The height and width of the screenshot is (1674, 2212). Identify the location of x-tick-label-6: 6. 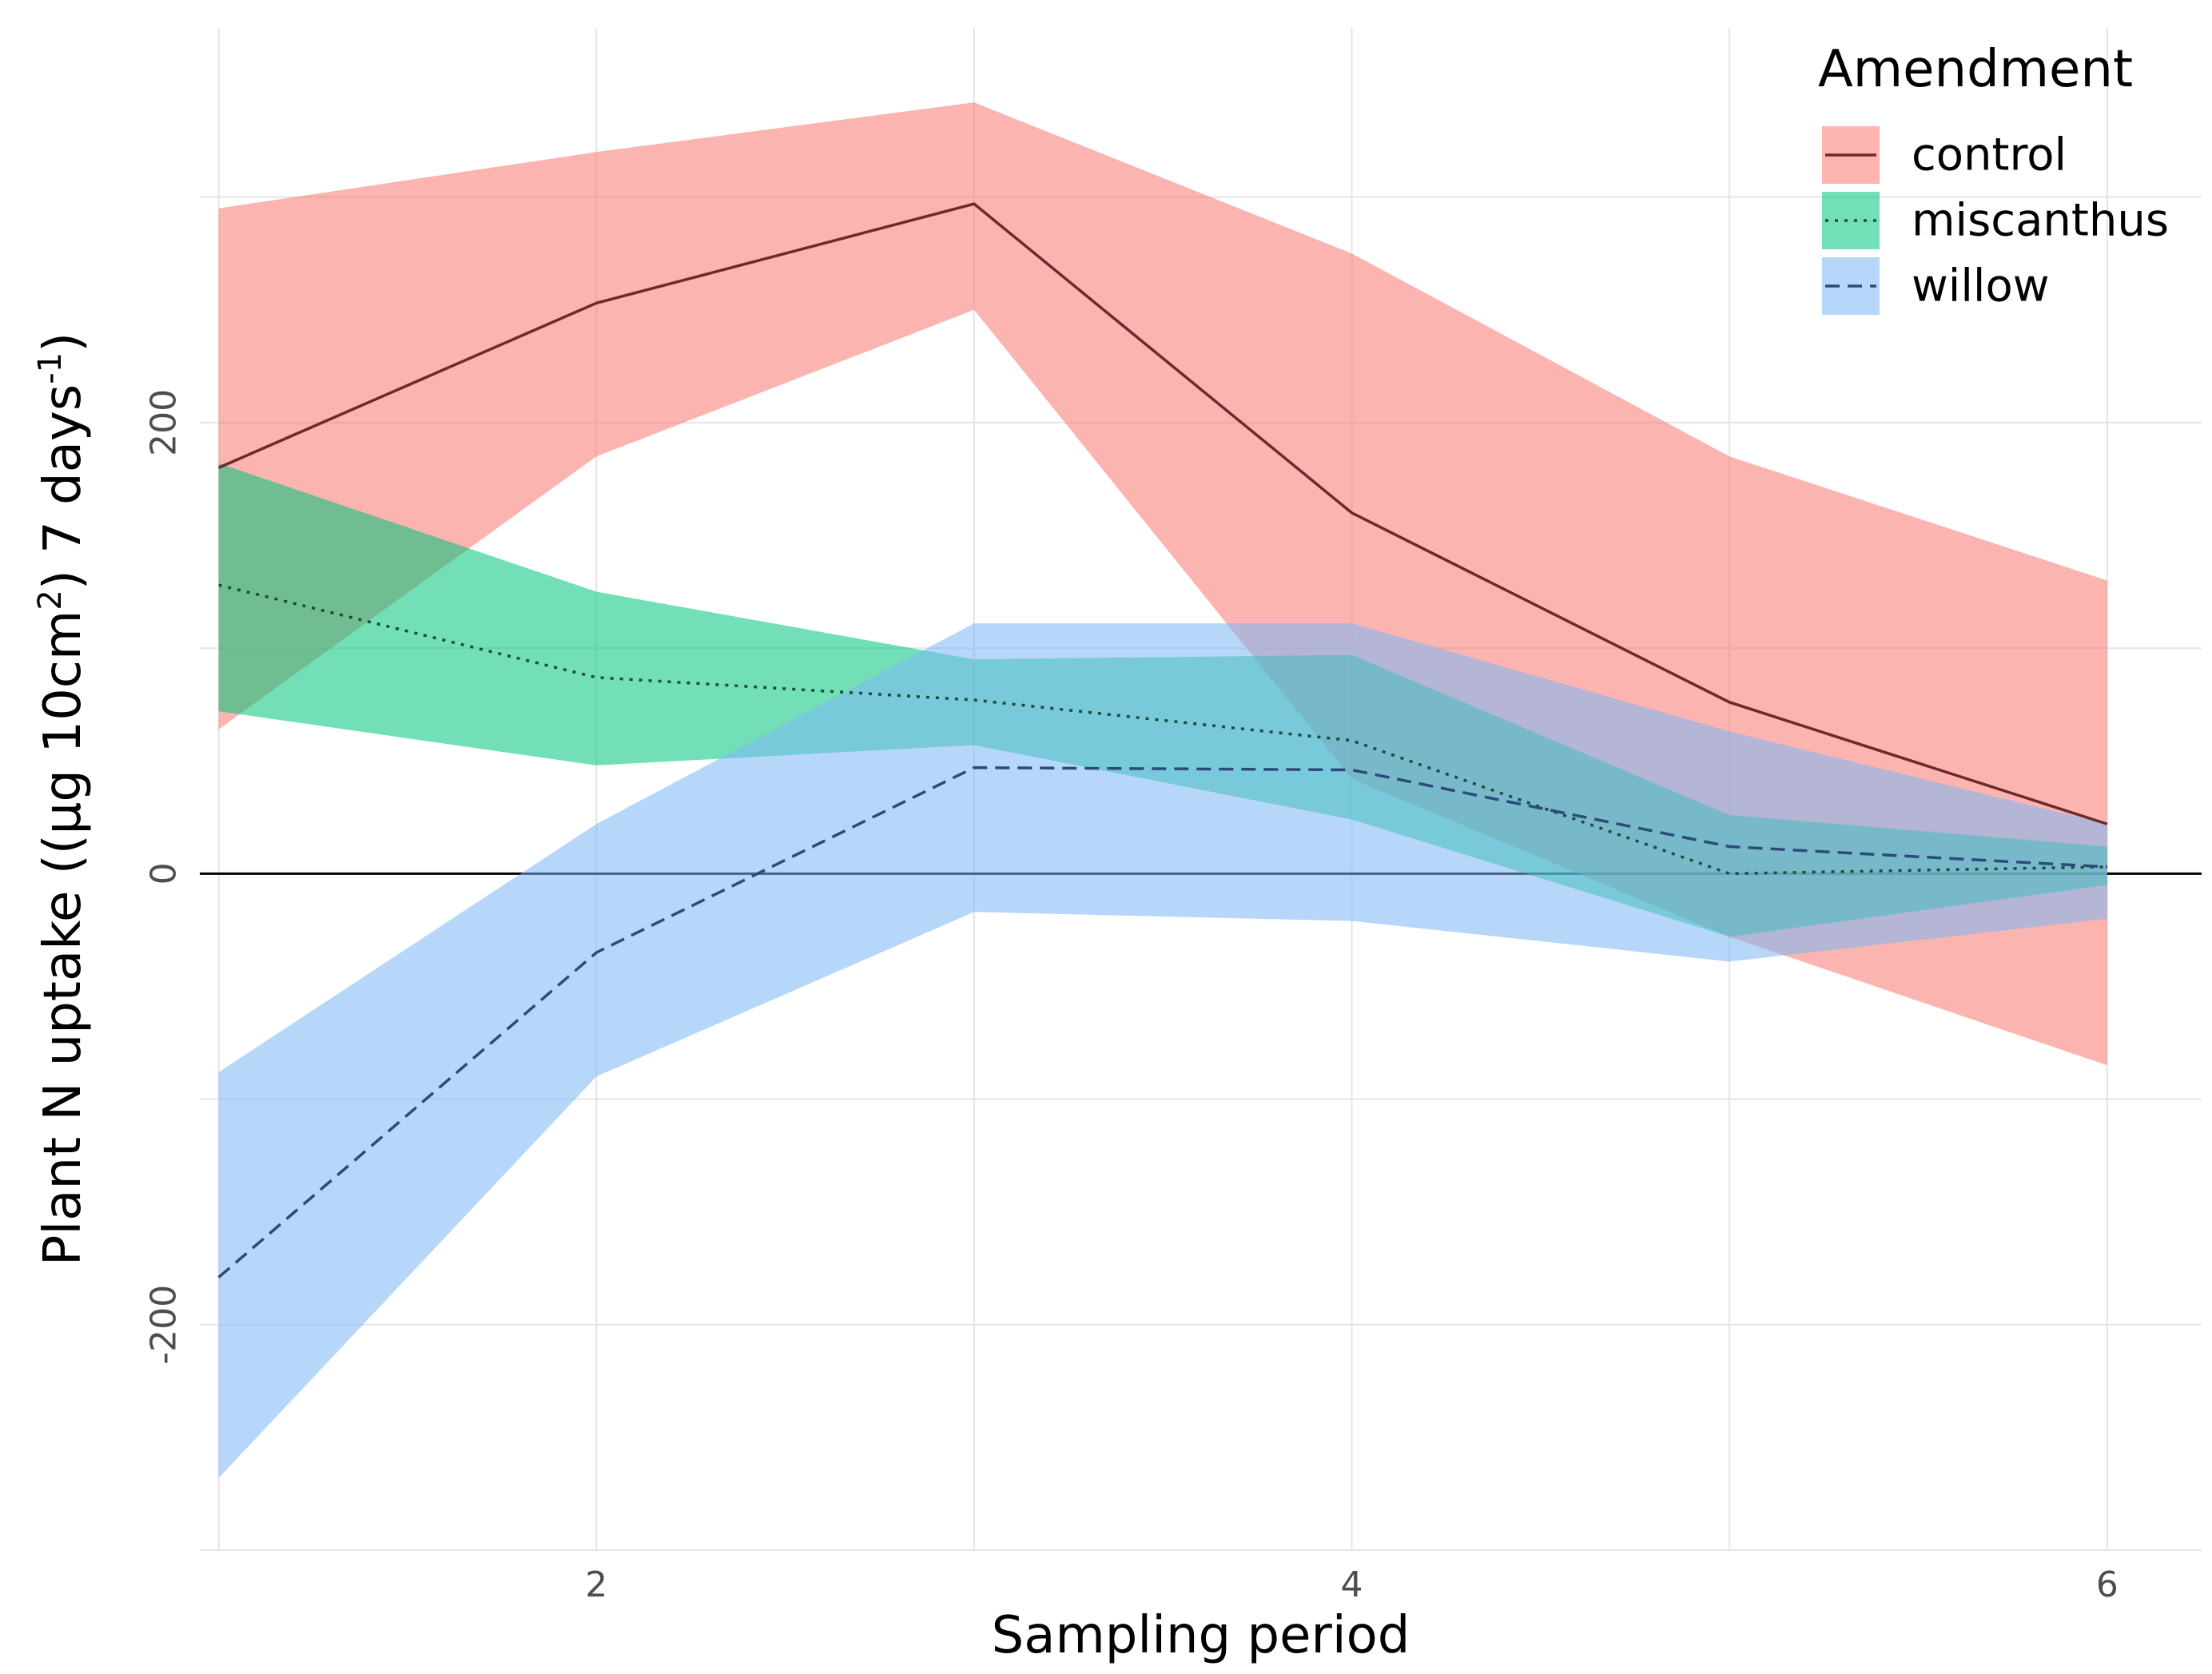
(2107, 1585).